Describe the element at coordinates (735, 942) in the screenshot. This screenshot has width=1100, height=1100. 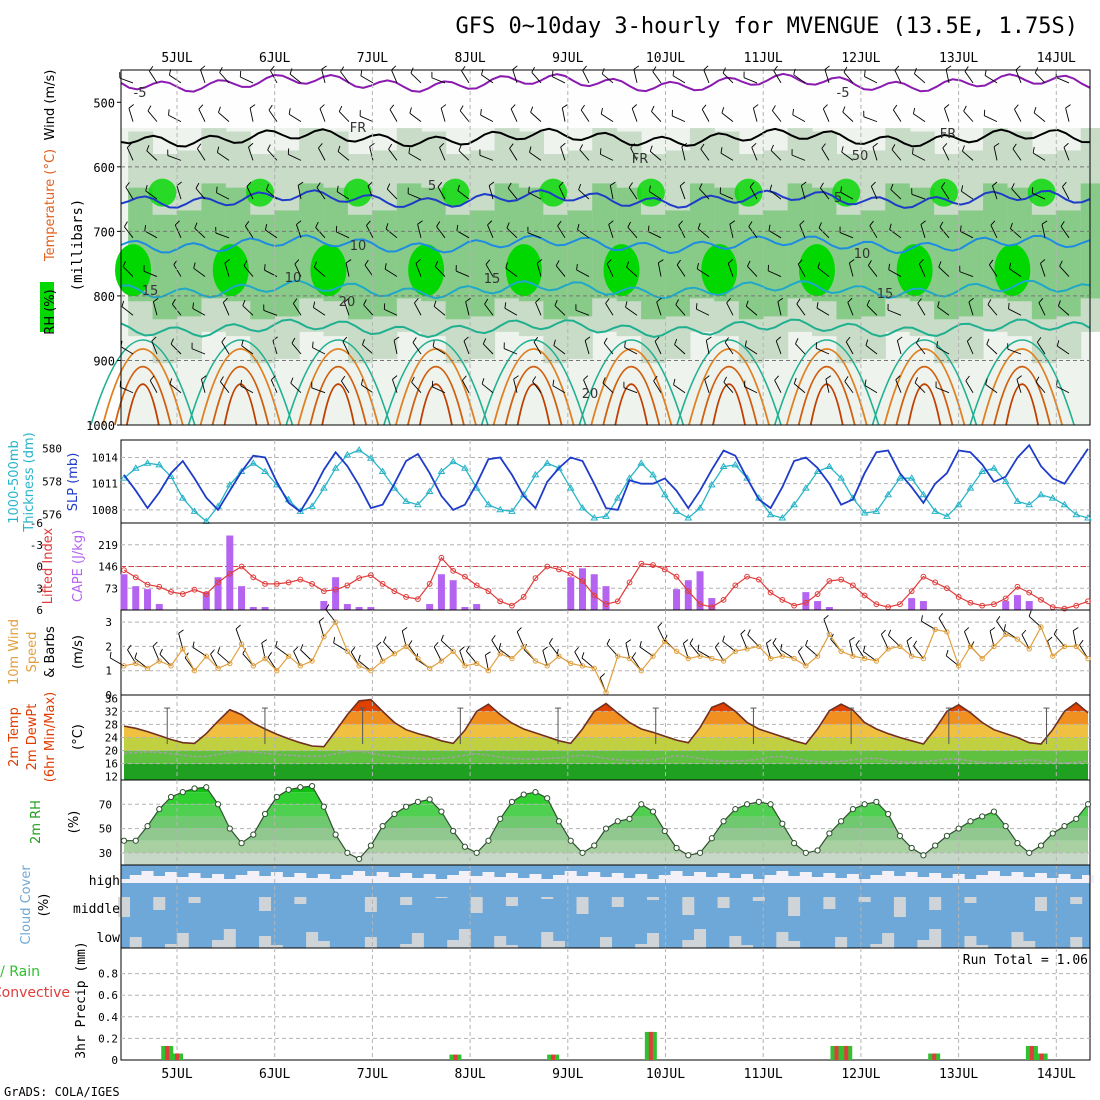
I see `cloud-low-gap` at that location.